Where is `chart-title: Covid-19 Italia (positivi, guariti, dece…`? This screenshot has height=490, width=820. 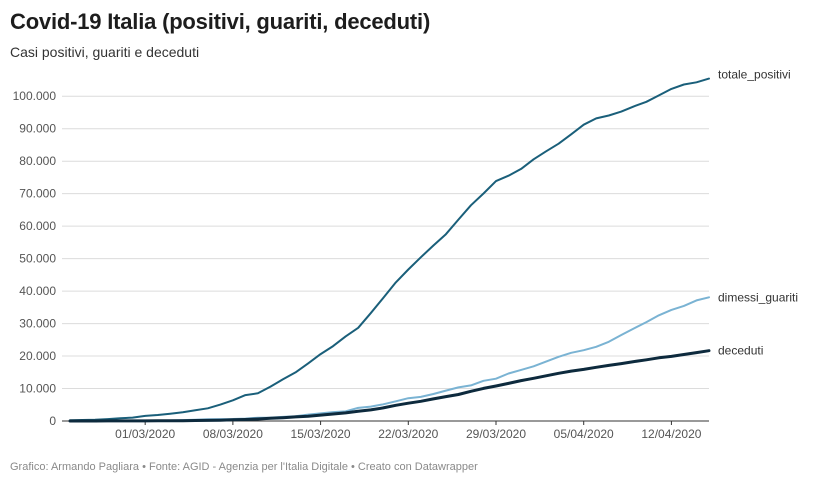
chart-title: Covid-19 Italia (positivi, guariti, dece… is located at coordinates (220, 21).